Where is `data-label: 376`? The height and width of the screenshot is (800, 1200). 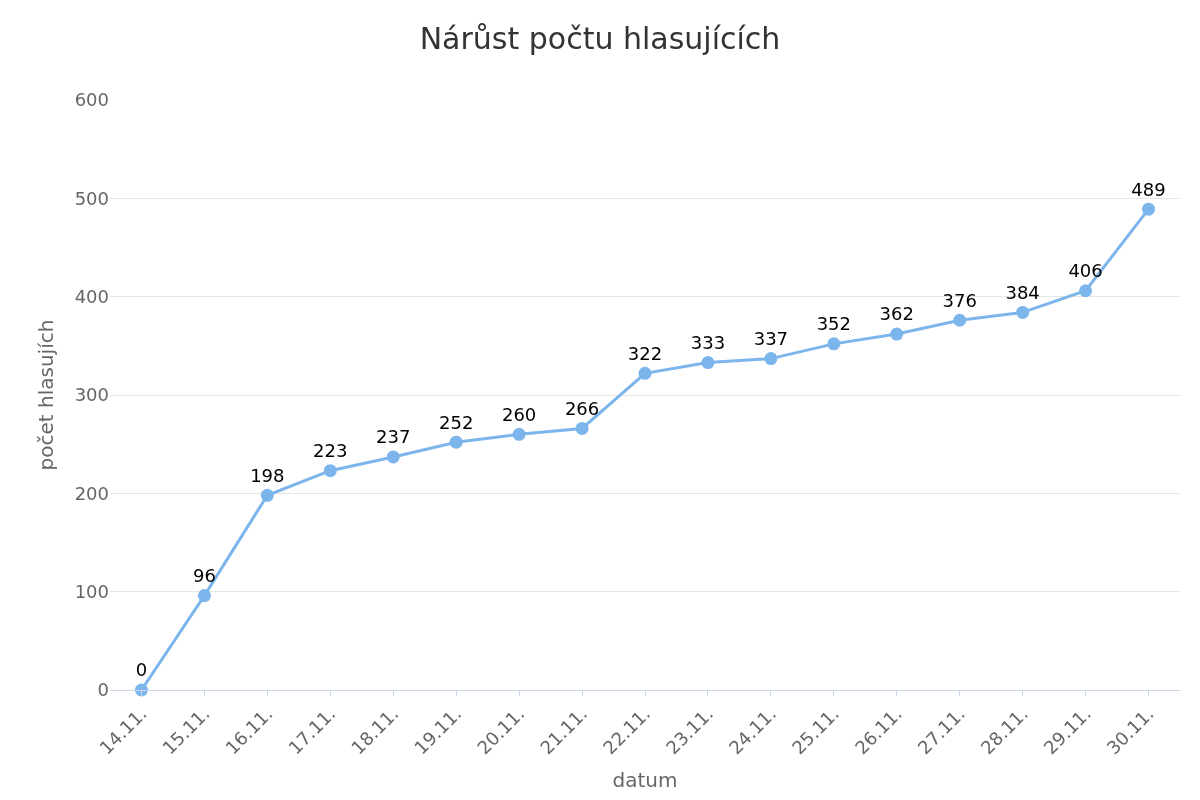
data-label: 376 is located at coordinates (959, 300).